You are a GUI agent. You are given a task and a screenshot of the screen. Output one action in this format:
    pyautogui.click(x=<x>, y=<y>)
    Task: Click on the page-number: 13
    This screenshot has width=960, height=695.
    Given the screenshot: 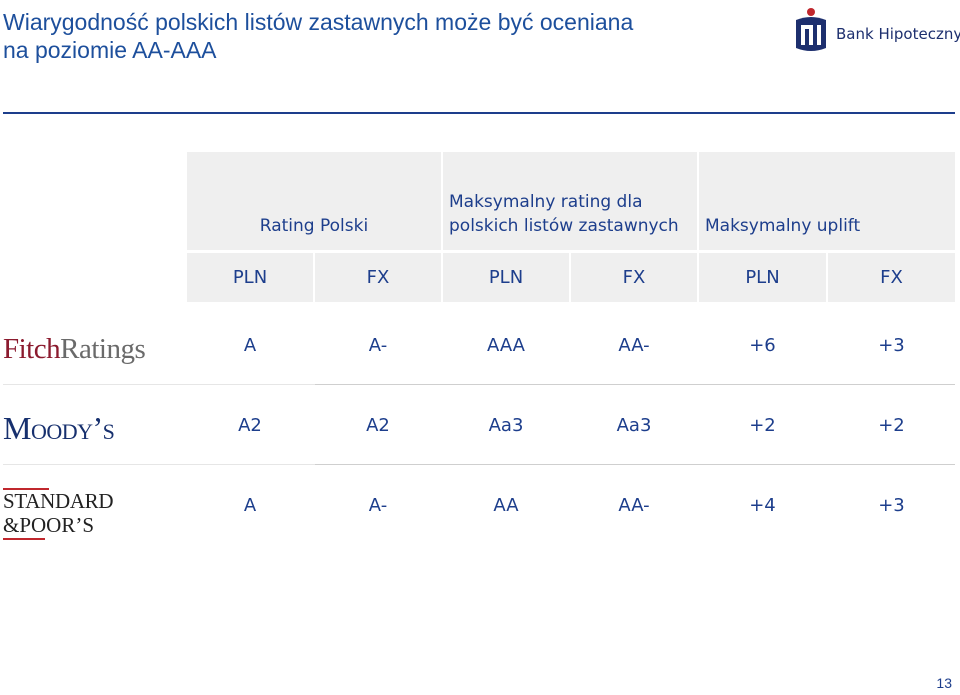 What is the action you would take?
    pyautogui.click(x=944, y=683)
    